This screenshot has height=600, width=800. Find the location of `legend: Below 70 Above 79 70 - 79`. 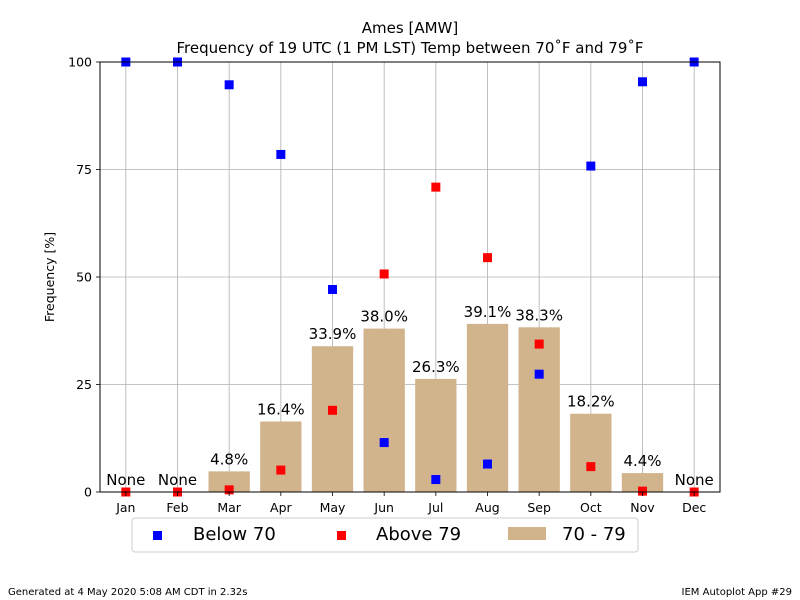

legend: Below 70 Above 79 70 - 79 is located at coordinates (385, 535).